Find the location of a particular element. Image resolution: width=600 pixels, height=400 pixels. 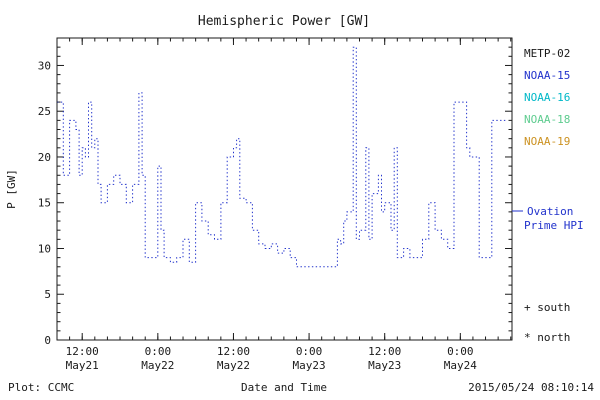

y-tick-label: 0 is located at coordinates (47, 340).